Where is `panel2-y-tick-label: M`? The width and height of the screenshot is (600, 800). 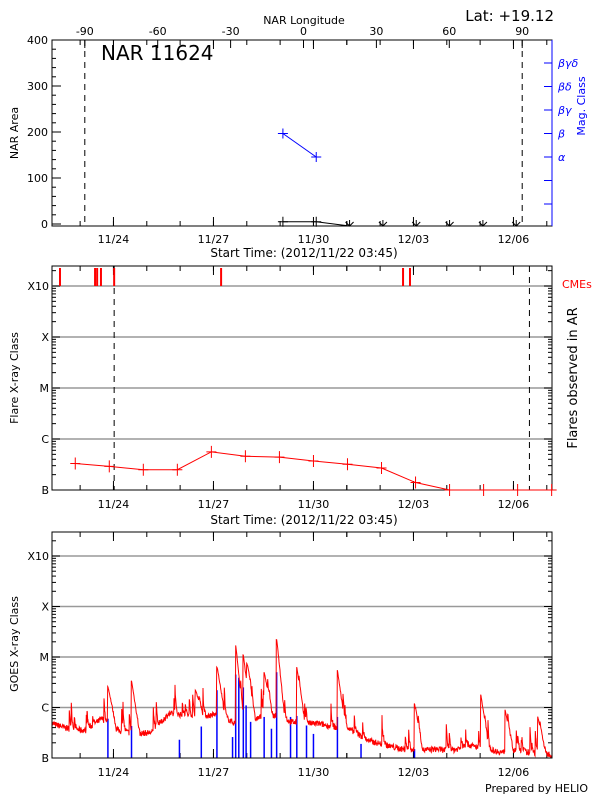
panel2-y-tick-label: M is located at coordinates (45, 388).